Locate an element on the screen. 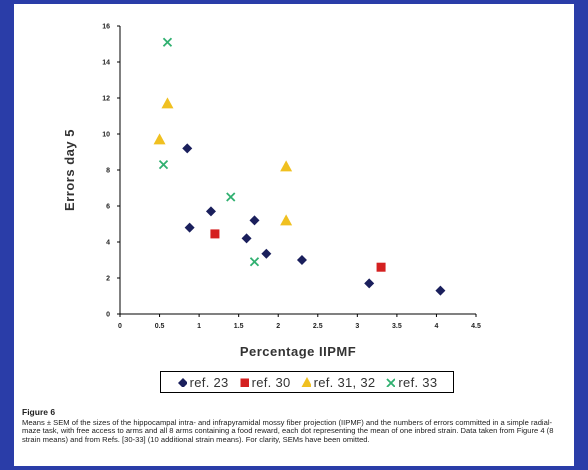 Image resolution: width=588 pixels, height=470 pixels. legend-item-ref-30: ref. 30 is located at coordinates (265, 382).